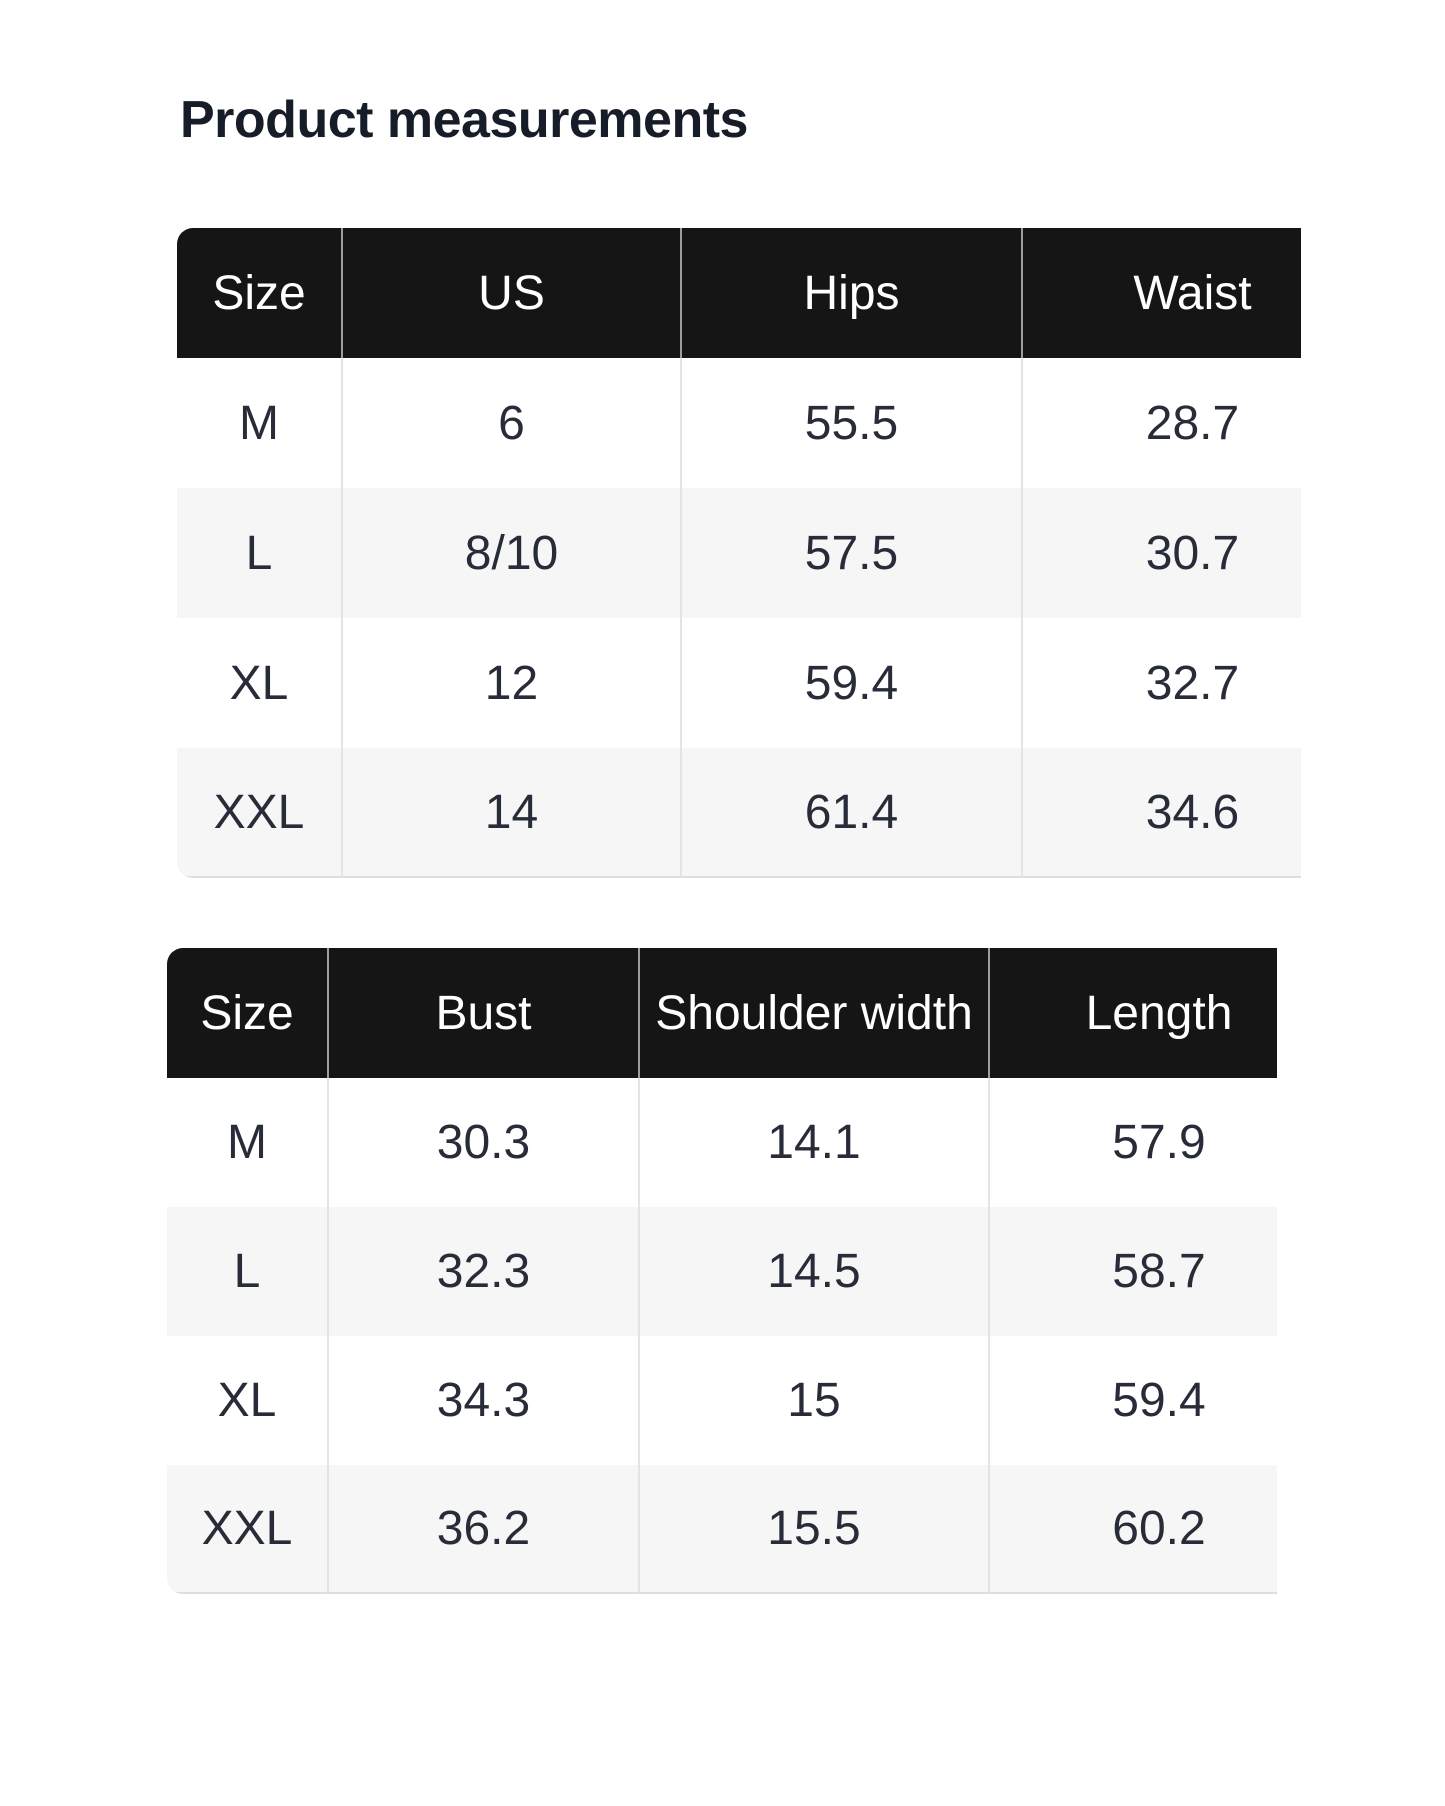  Describe the element at coordinates (1161, 553) in the screenshot. I see `value-cell: 30.7` at that location.